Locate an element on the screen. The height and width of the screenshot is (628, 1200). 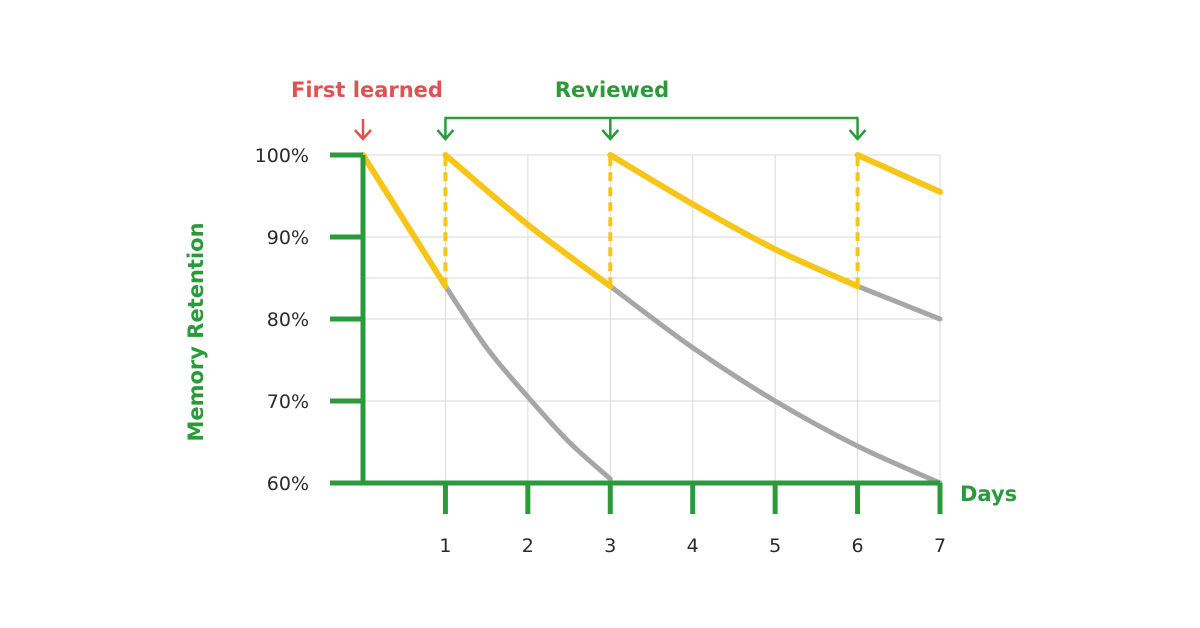
x-tick-label: 7 is located at coordinates (940, 546).